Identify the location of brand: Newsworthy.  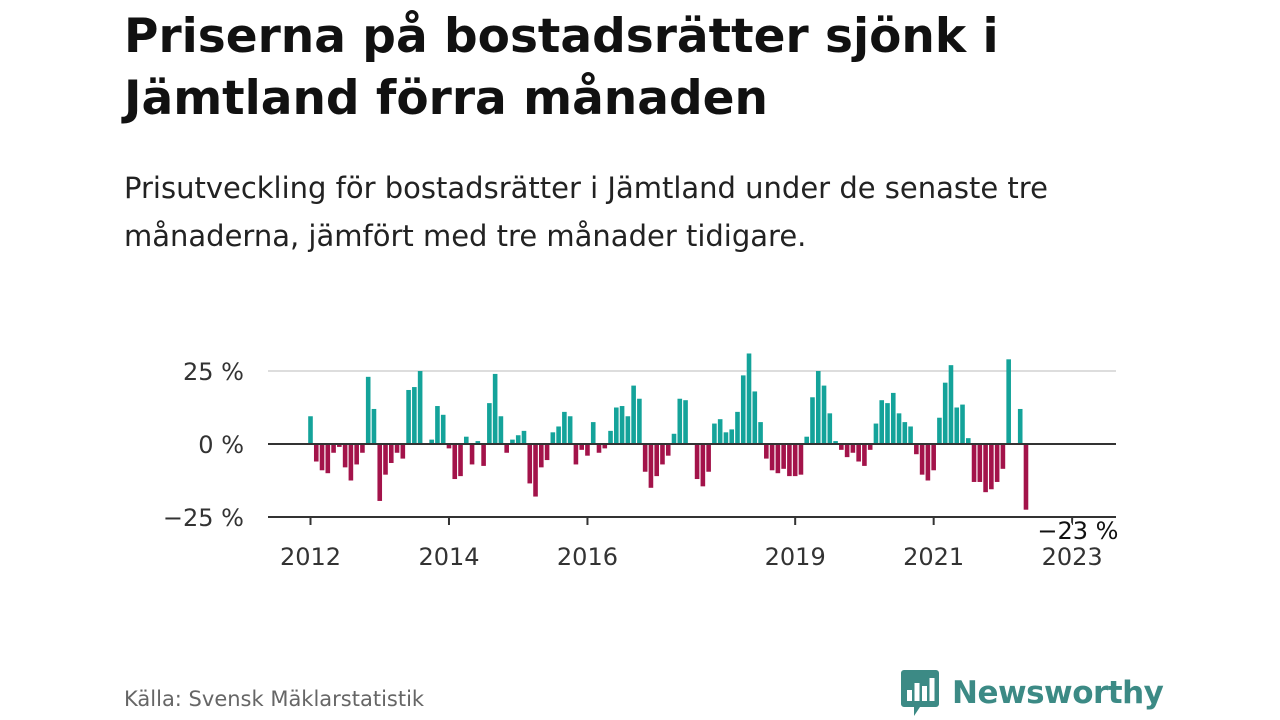
(1032, 693).